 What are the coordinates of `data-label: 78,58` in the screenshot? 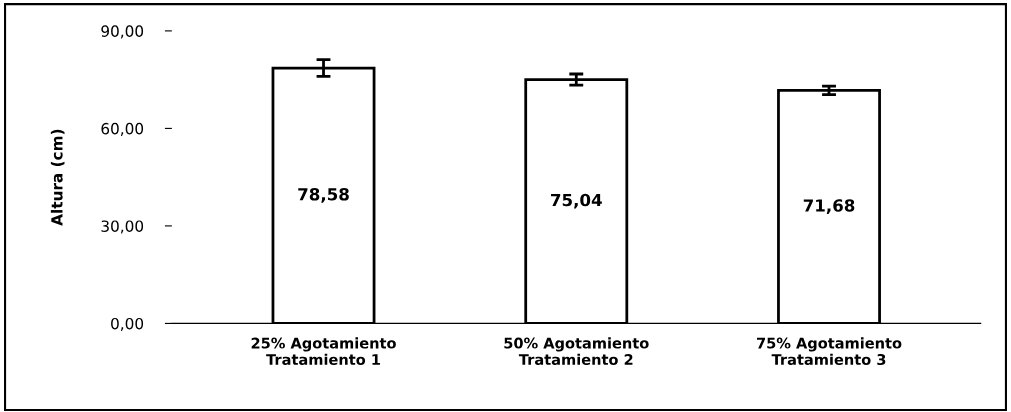 It's located at (323, 195).